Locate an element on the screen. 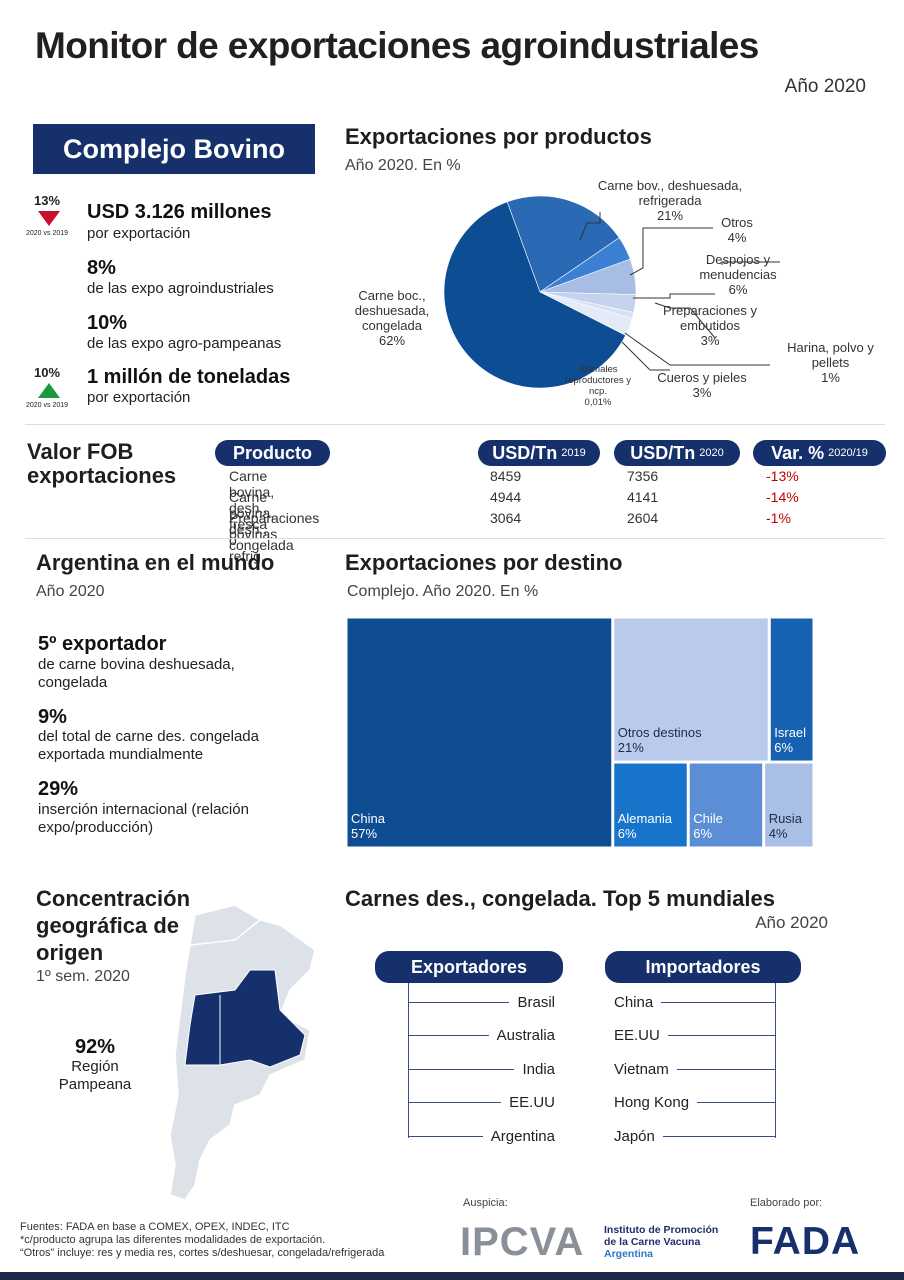 The image size is (904, 1280). category: Preparaciones y embutidos is located at coordinates (710, 318).